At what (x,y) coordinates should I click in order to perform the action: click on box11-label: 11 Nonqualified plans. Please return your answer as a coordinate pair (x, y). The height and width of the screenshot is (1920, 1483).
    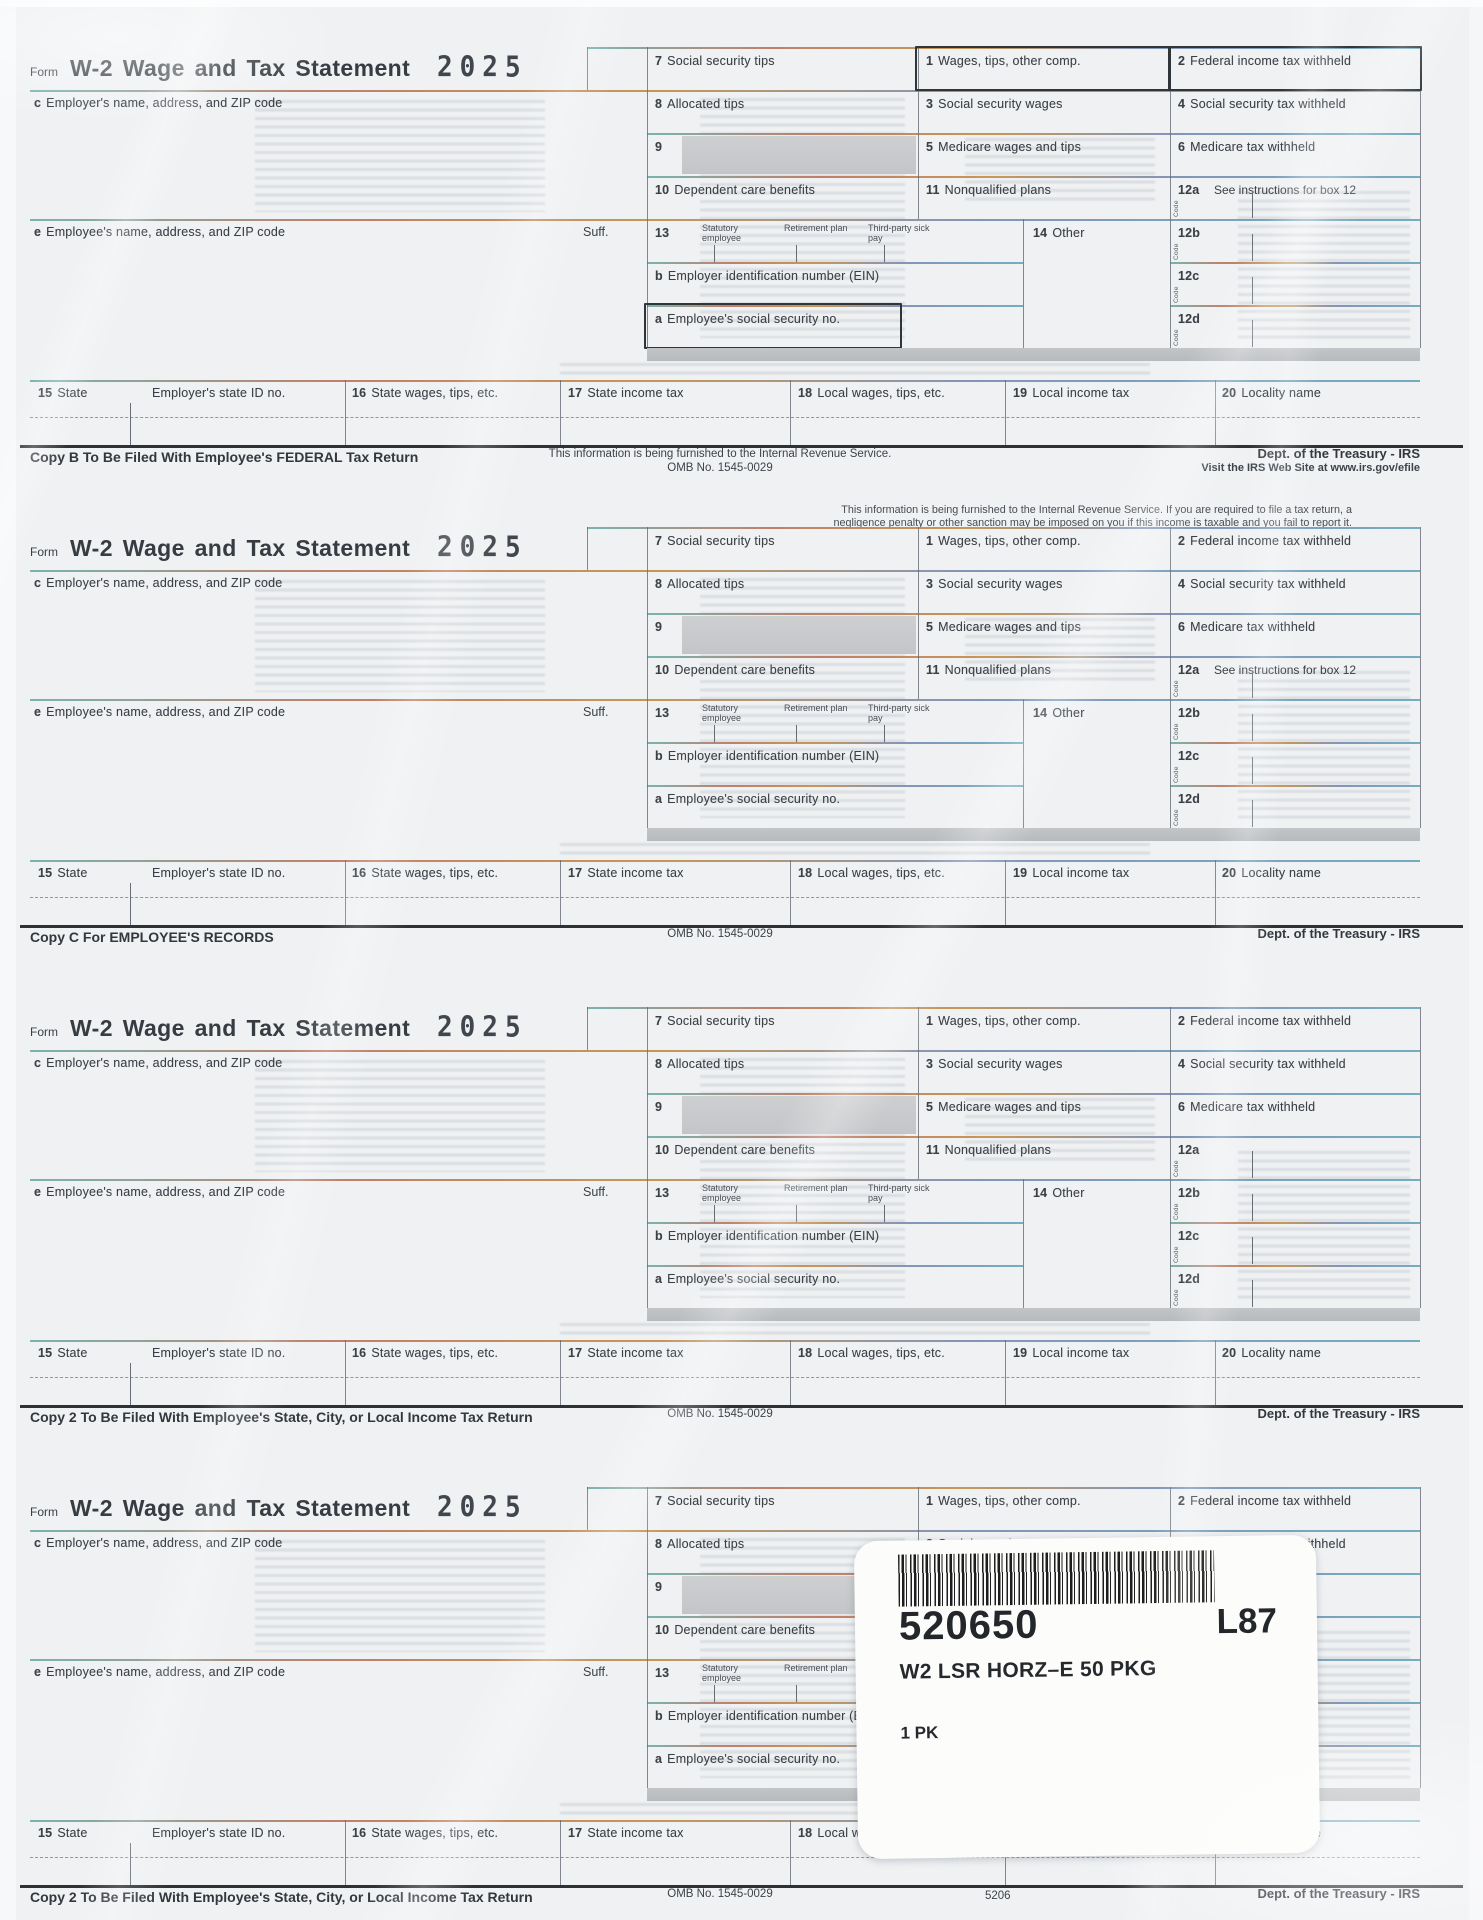
    Looking at the image, I should click on (988, 670).